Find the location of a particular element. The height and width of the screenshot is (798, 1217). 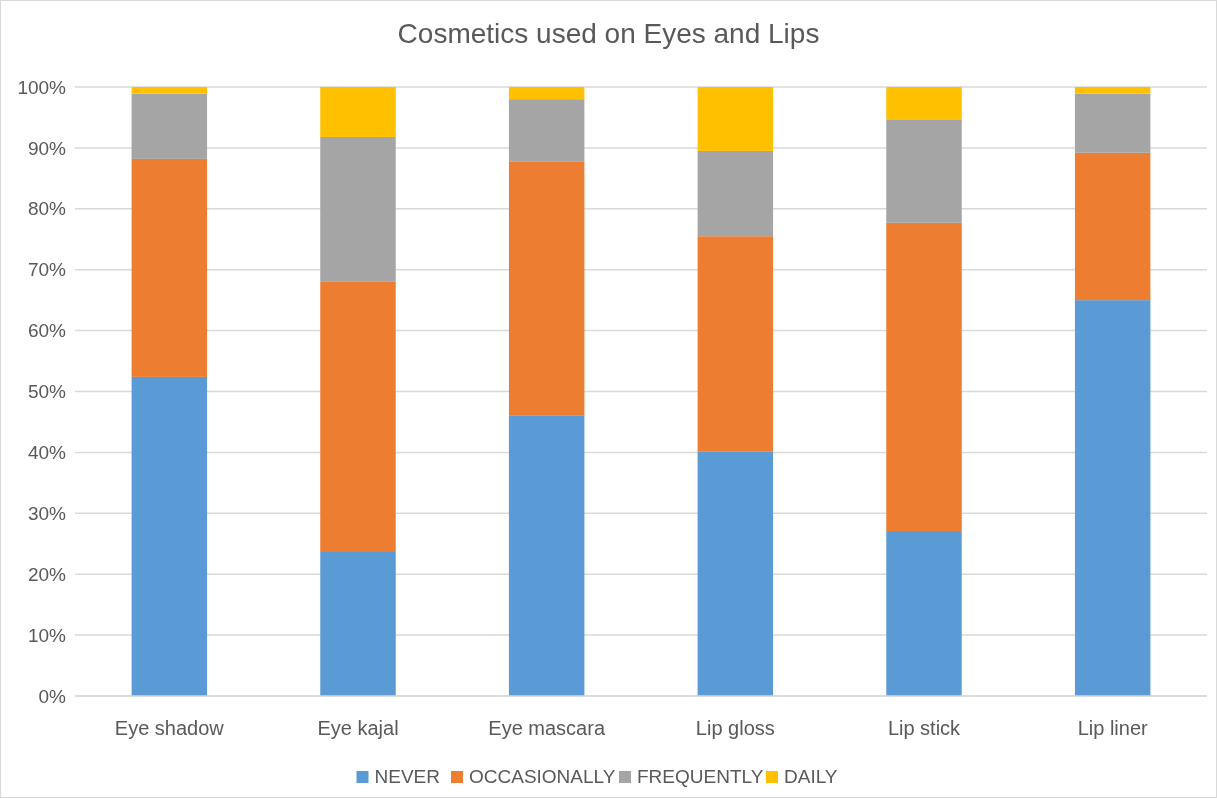

y-tick-label: 100% is located at coordinates (42, 87).